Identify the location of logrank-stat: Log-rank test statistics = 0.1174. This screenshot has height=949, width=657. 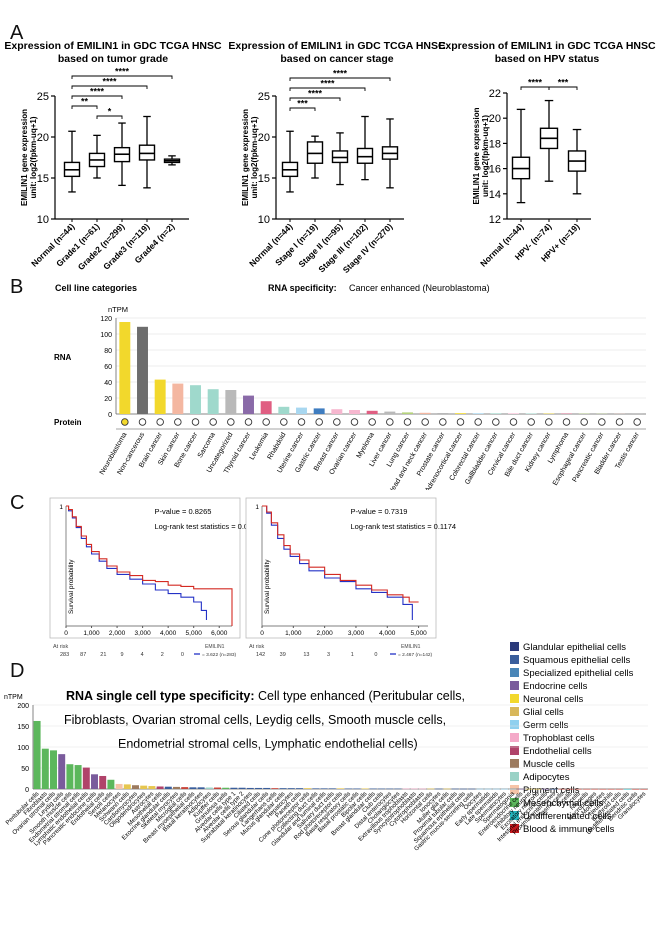
(404, 526).